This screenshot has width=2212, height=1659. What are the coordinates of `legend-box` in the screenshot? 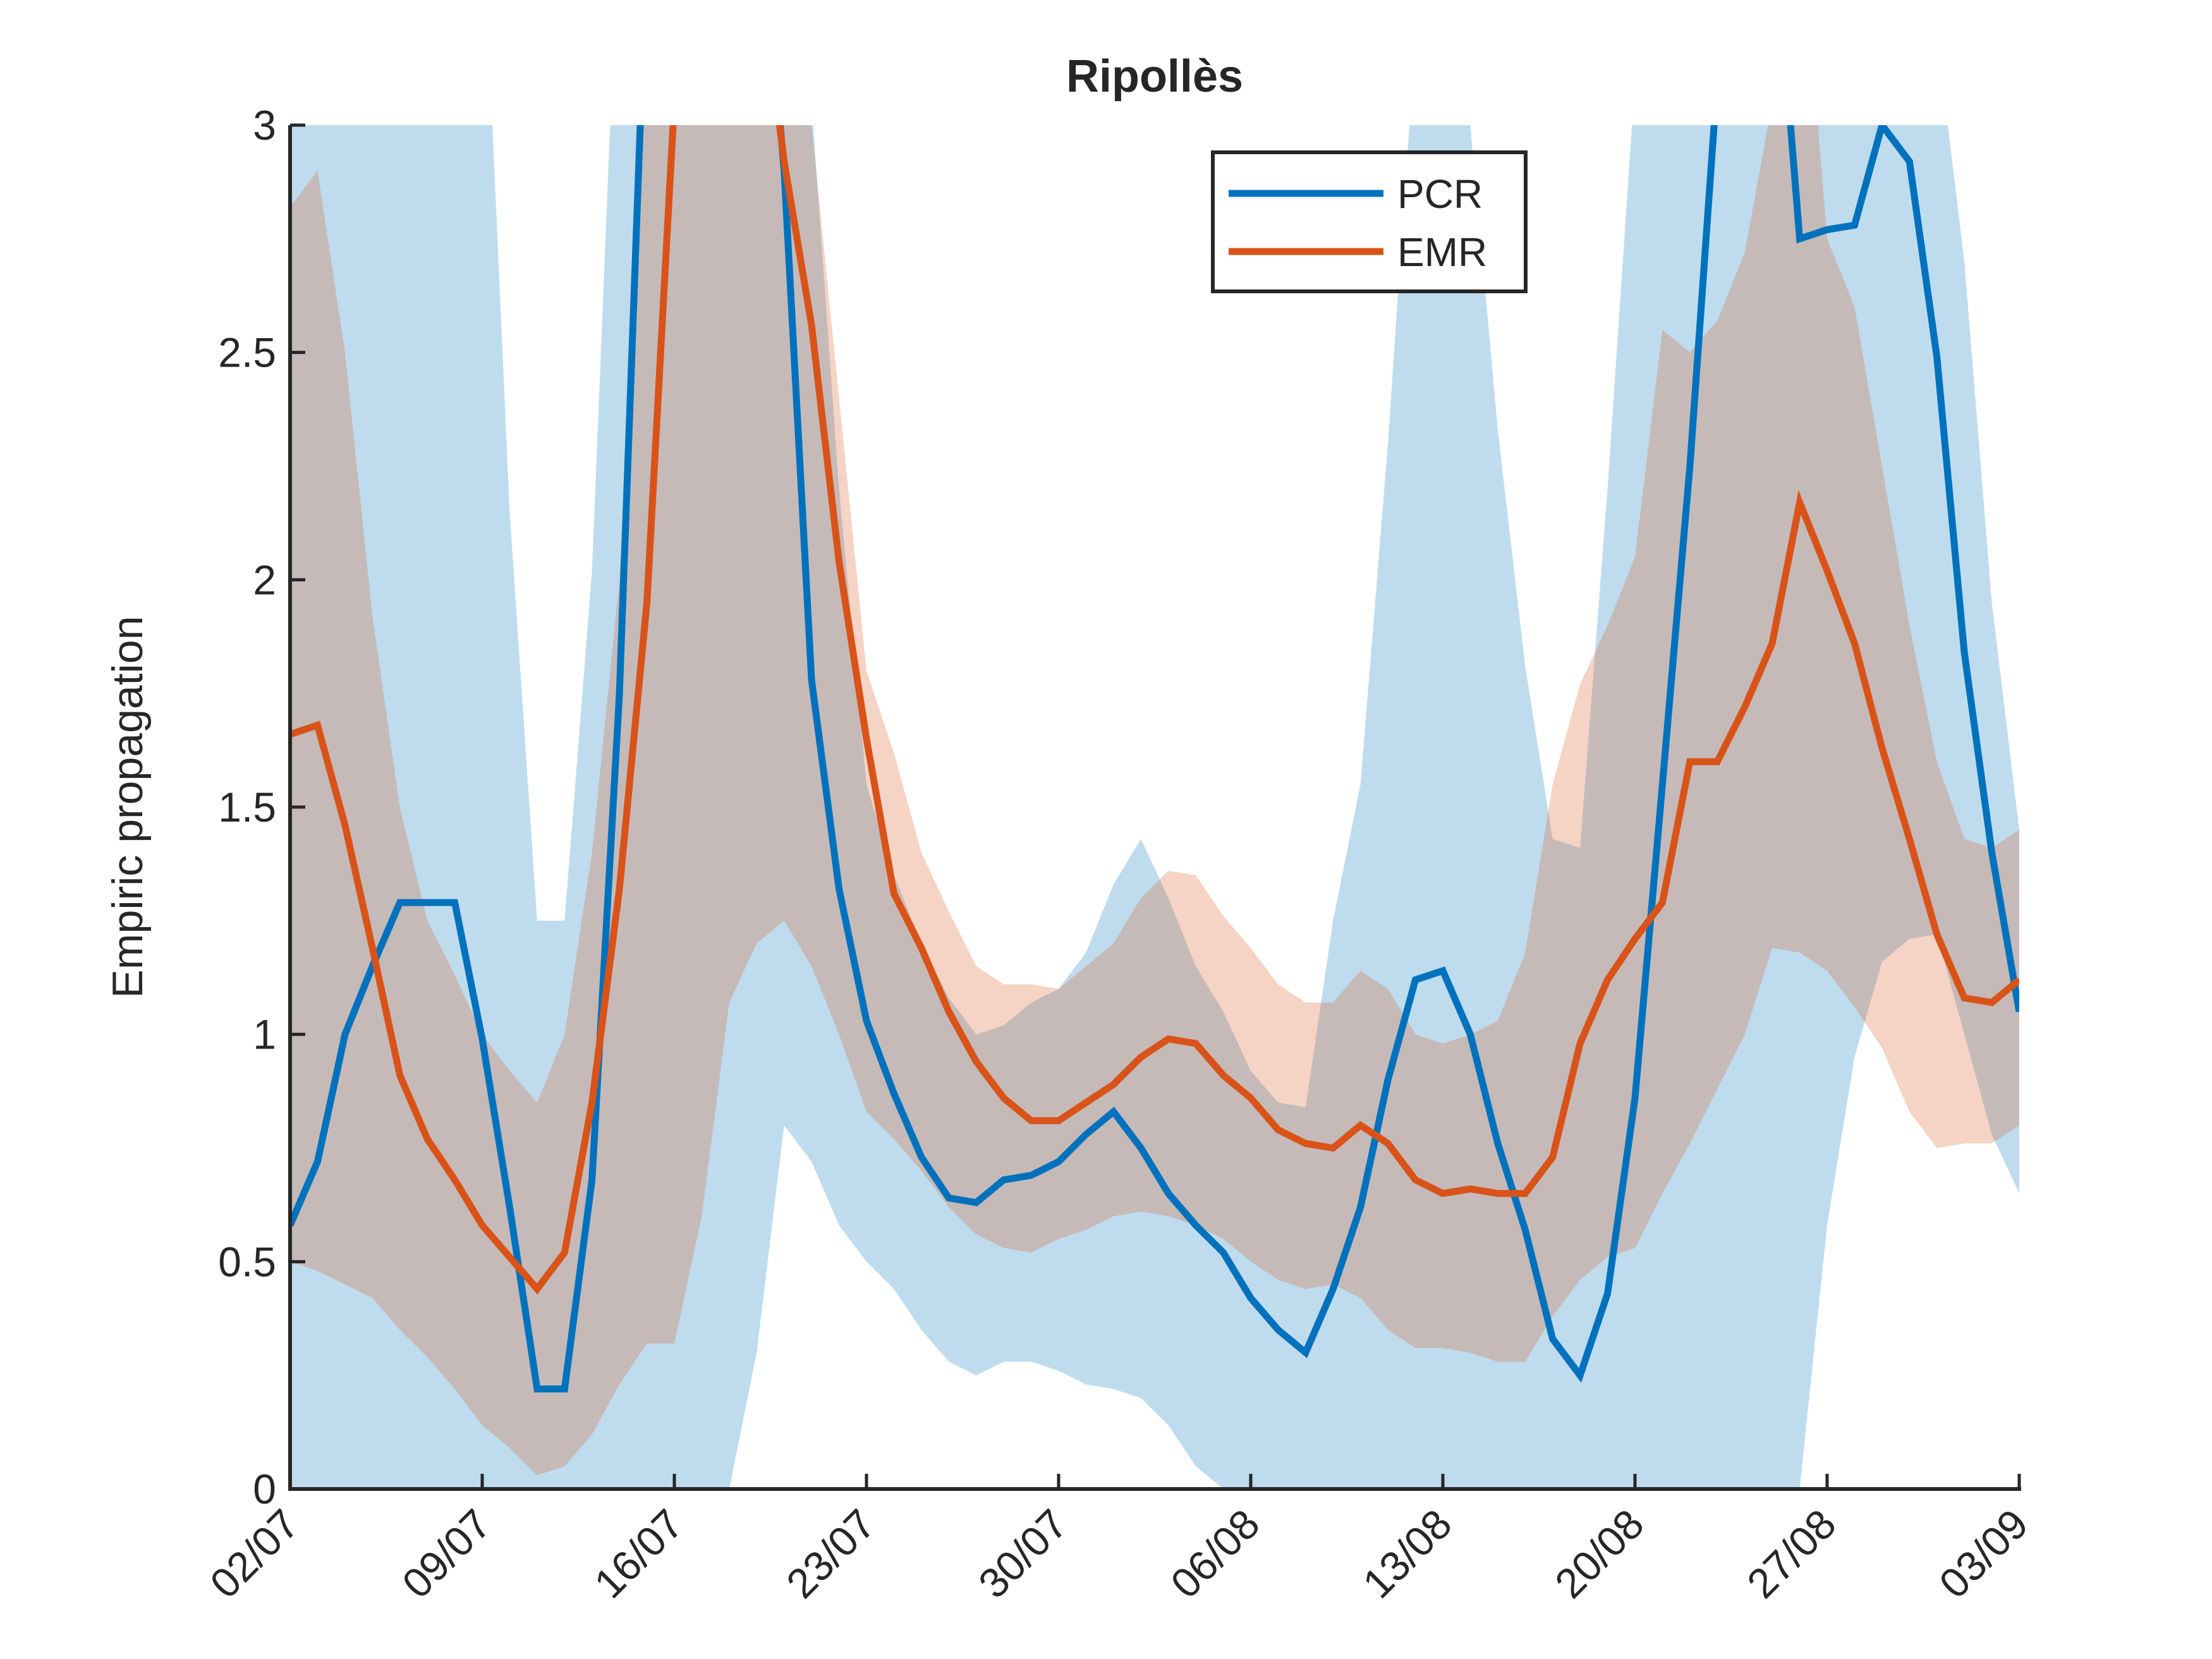 It's located at (1369, 221).